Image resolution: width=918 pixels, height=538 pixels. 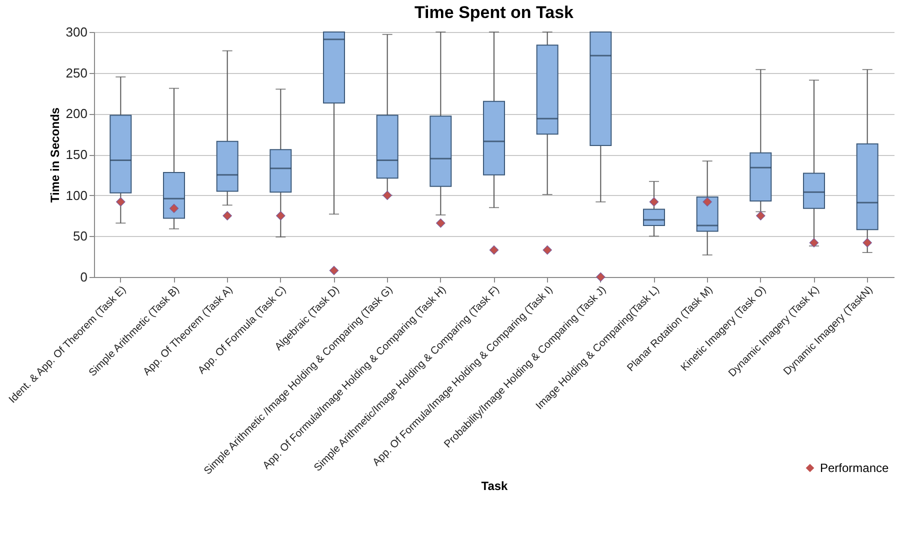 What do you see at coordinates (77, 195) in the screenshot?
I see `y-tick-label: 100` at bounding box center [77, 195].